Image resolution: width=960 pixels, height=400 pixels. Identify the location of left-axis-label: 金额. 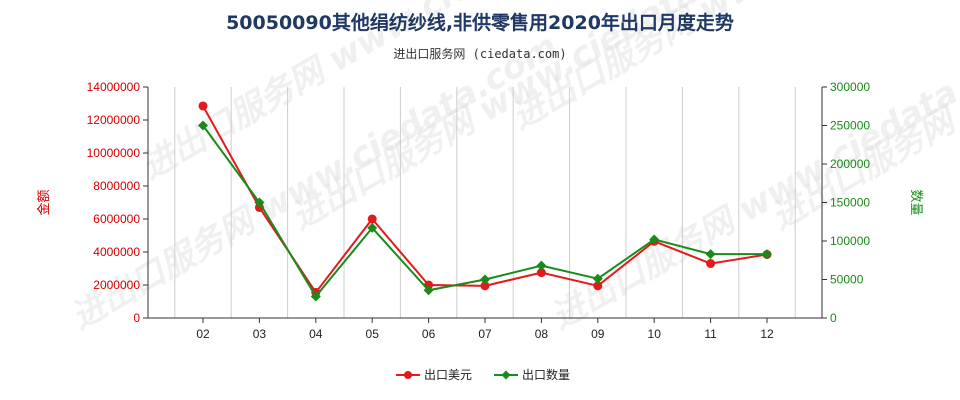
(44, 202).